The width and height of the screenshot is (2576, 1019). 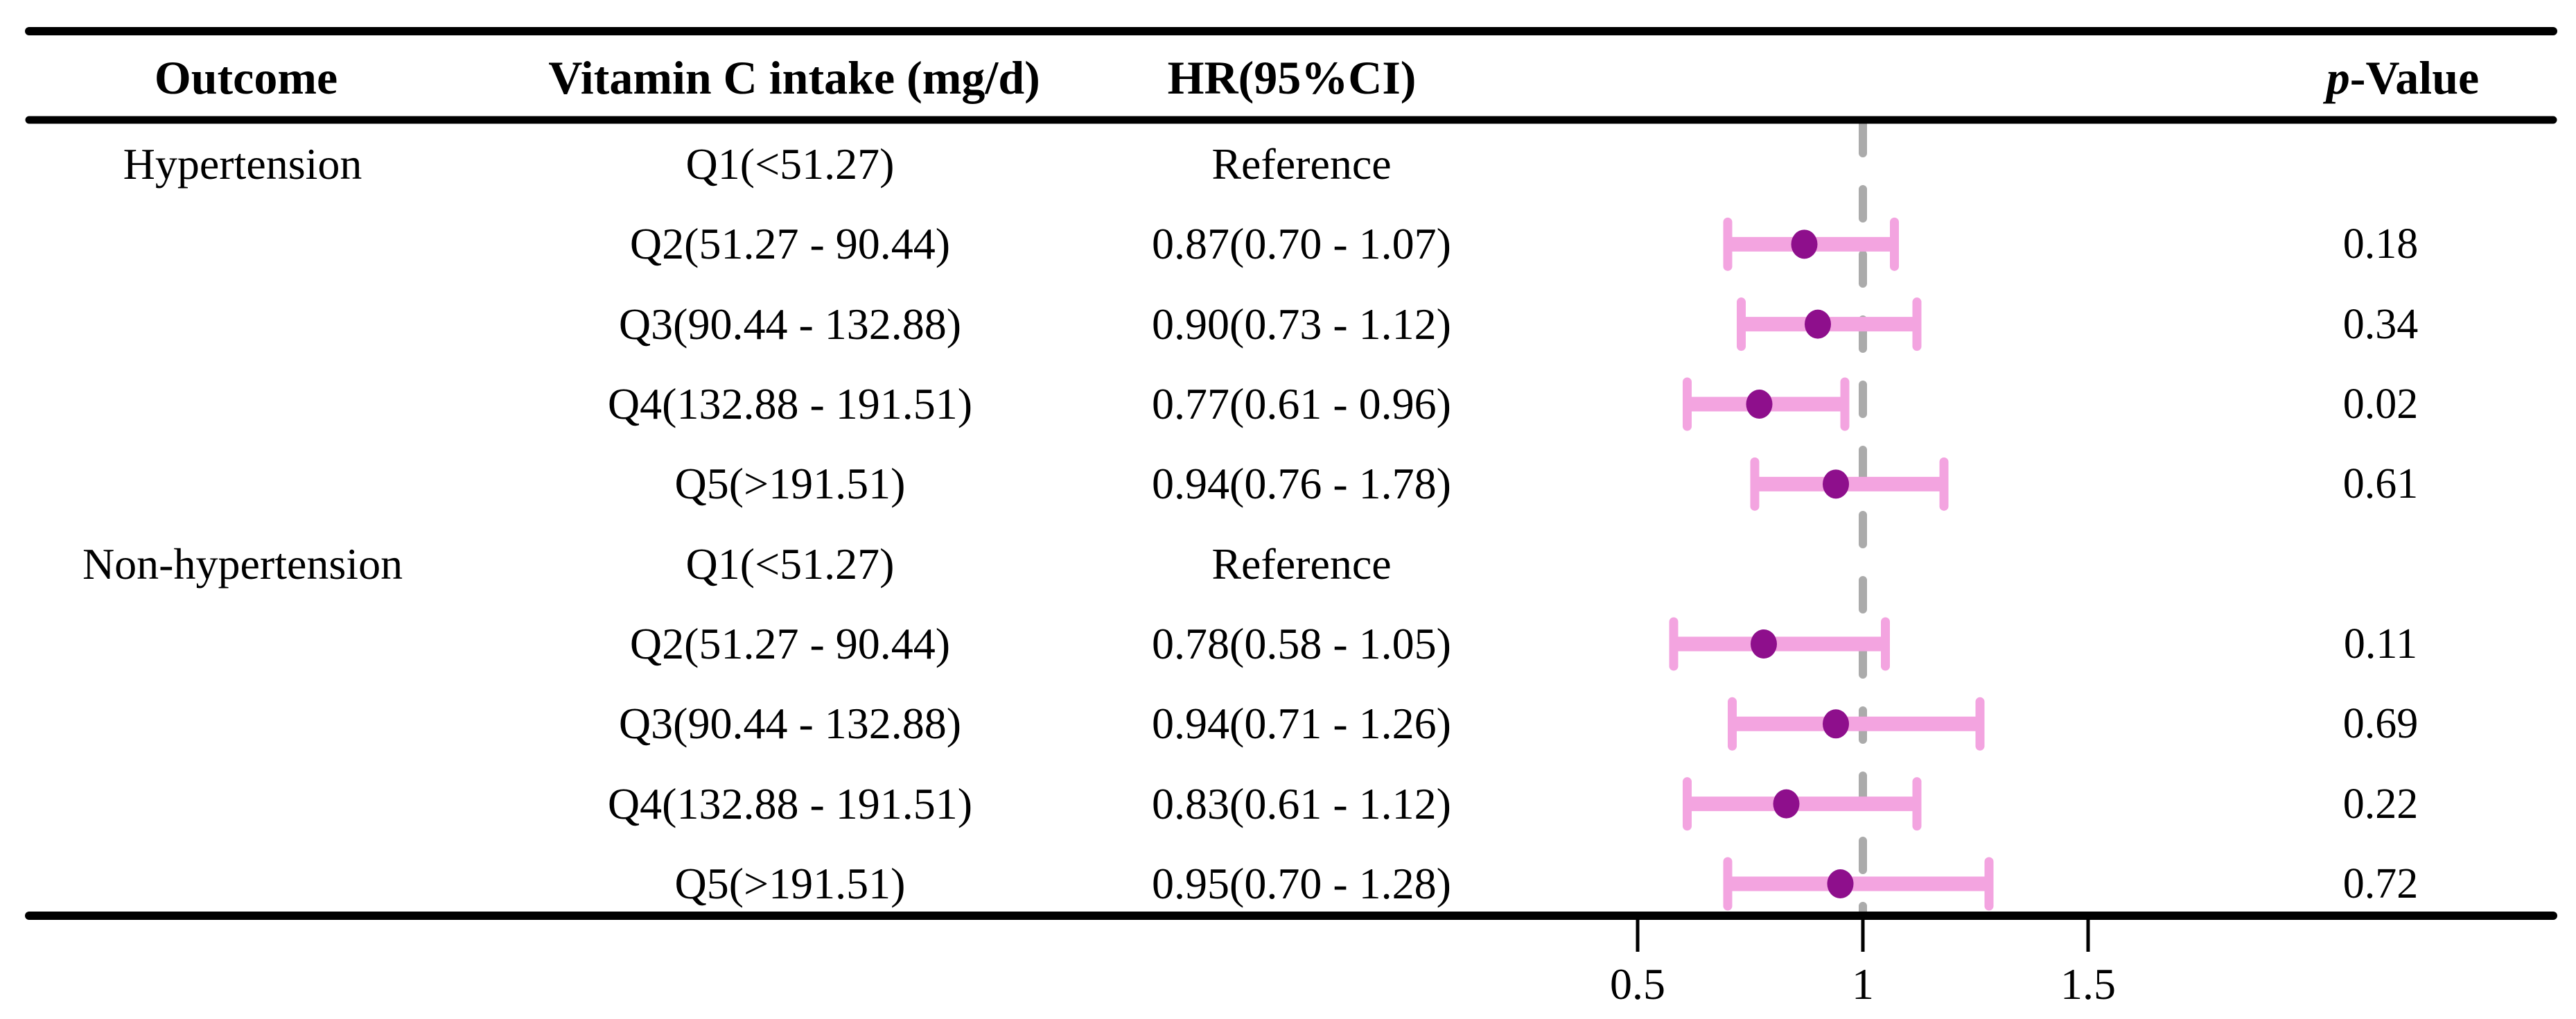 What do you see at coordinates (2380, 404) in the screenshot?
I see `row-p-value: 0.02` at bounding box center [2380, 404].